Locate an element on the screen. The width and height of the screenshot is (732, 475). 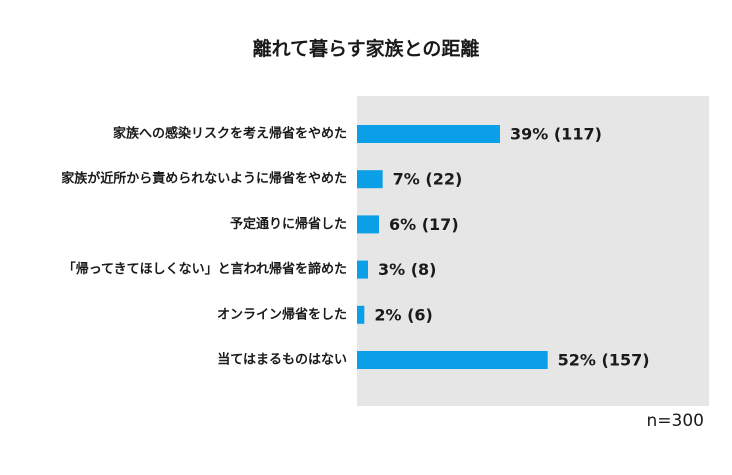
category-label: 家族が近所から責められないように帰省をやめた is located at coordinates (204, 179).